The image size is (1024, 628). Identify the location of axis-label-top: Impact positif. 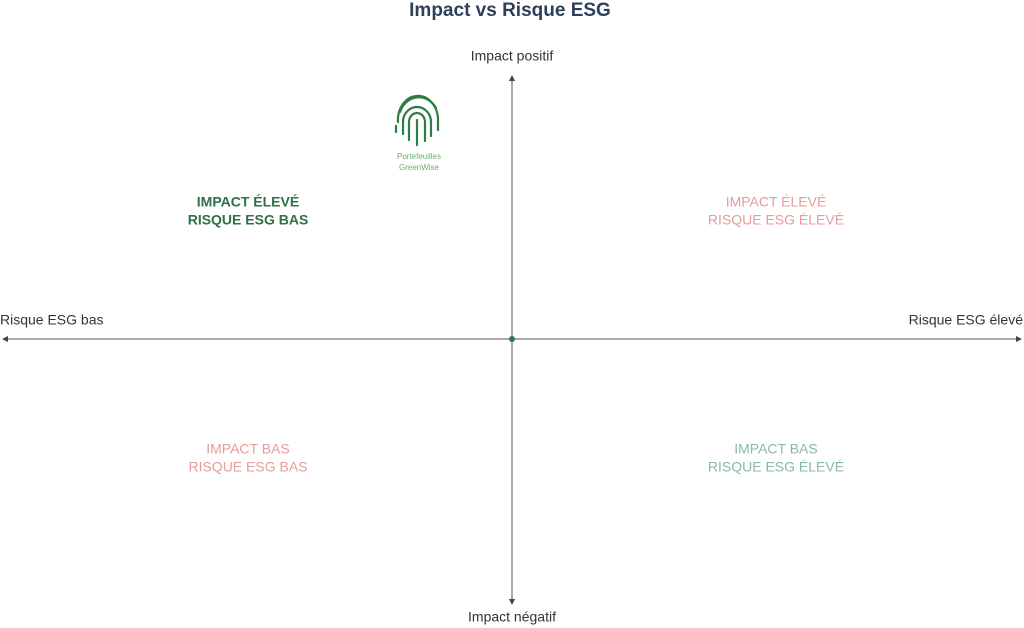
(512, 56).